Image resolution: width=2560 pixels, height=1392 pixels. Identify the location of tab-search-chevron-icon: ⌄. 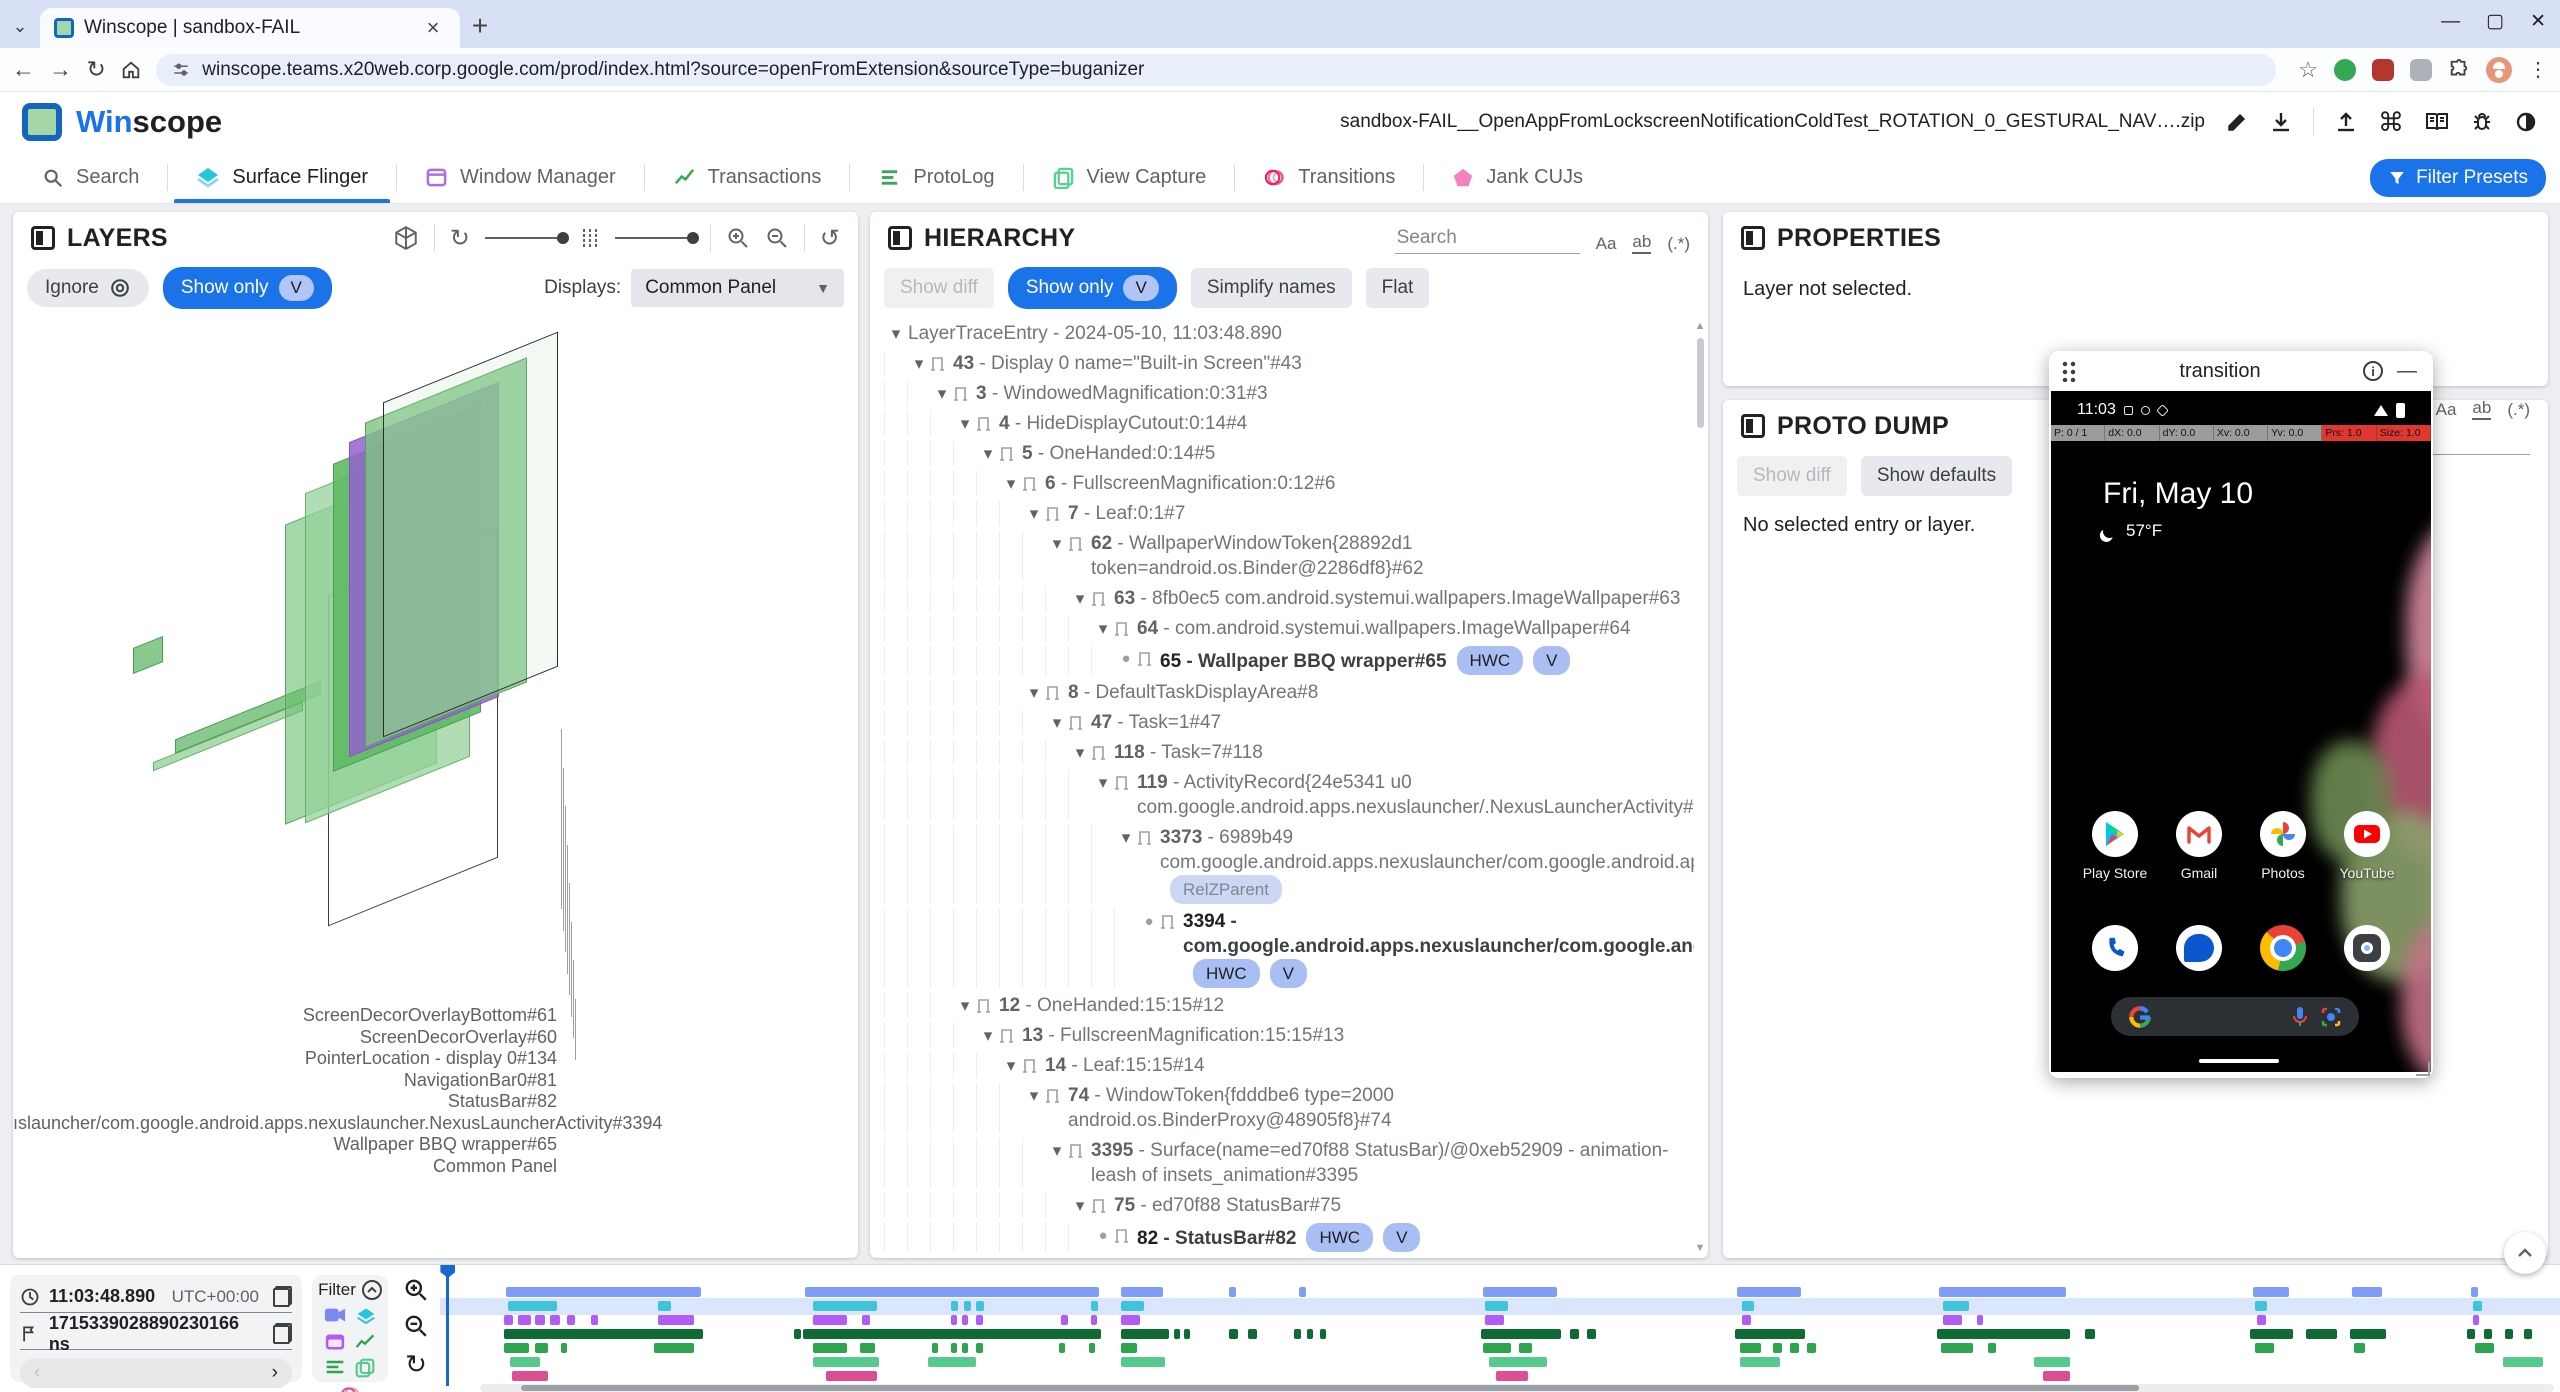
(20, 25).